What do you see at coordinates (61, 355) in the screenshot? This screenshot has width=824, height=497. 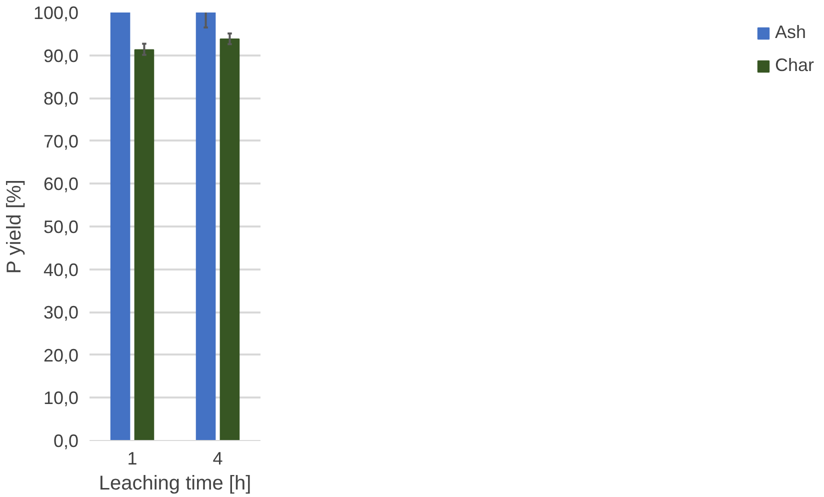 I see `y-tick-label: 20,0` at bounding box center [61, 355].